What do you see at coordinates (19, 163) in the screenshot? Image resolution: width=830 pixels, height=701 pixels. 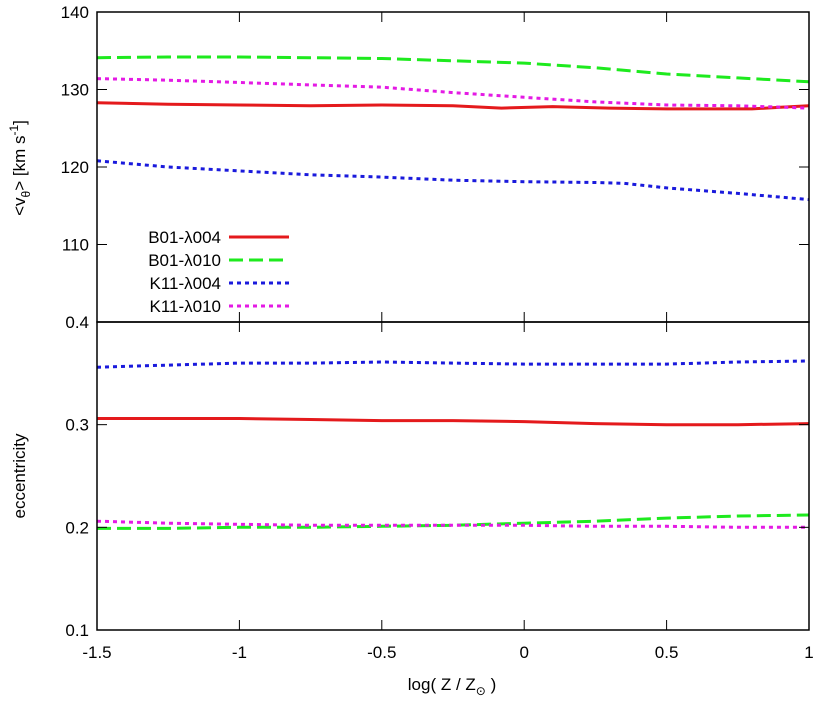 I see `ylabel-close: > [km s` at bounding box center [19, 163].